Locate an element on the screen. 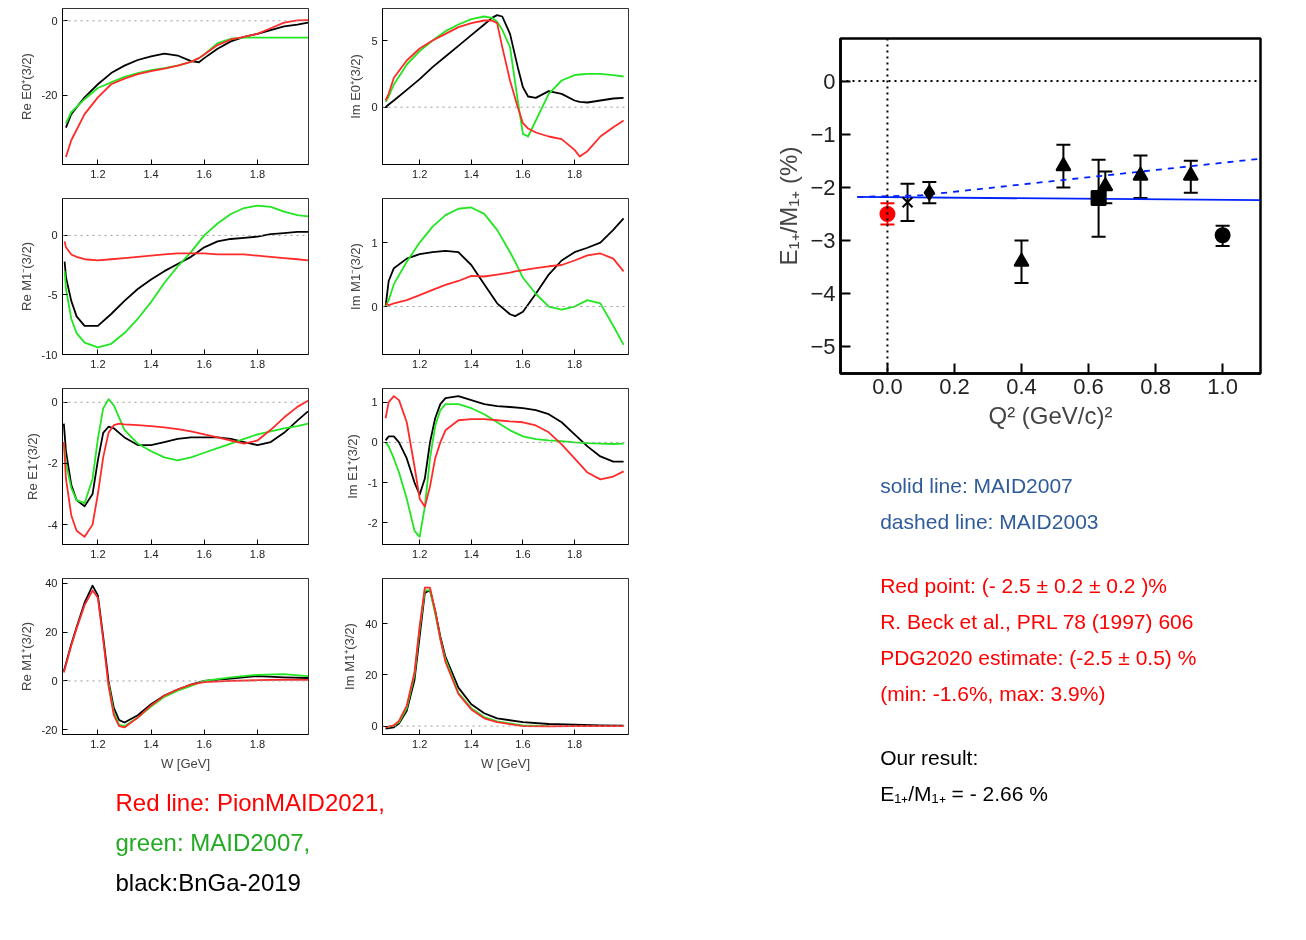 This screenshot has height=940, width=1306. text: black:BnGa-2019 is located at coordinates (208, 882).